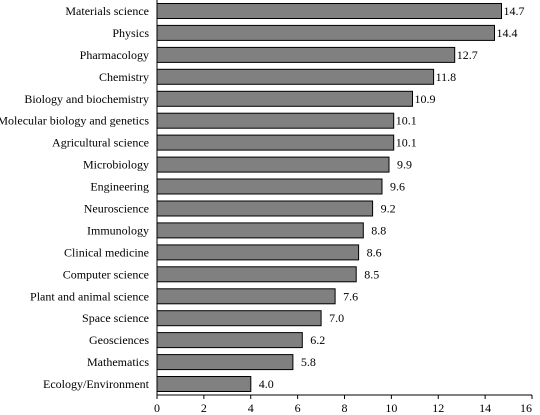  I want to click on category-label-10: Immunology, so click(118, 230).